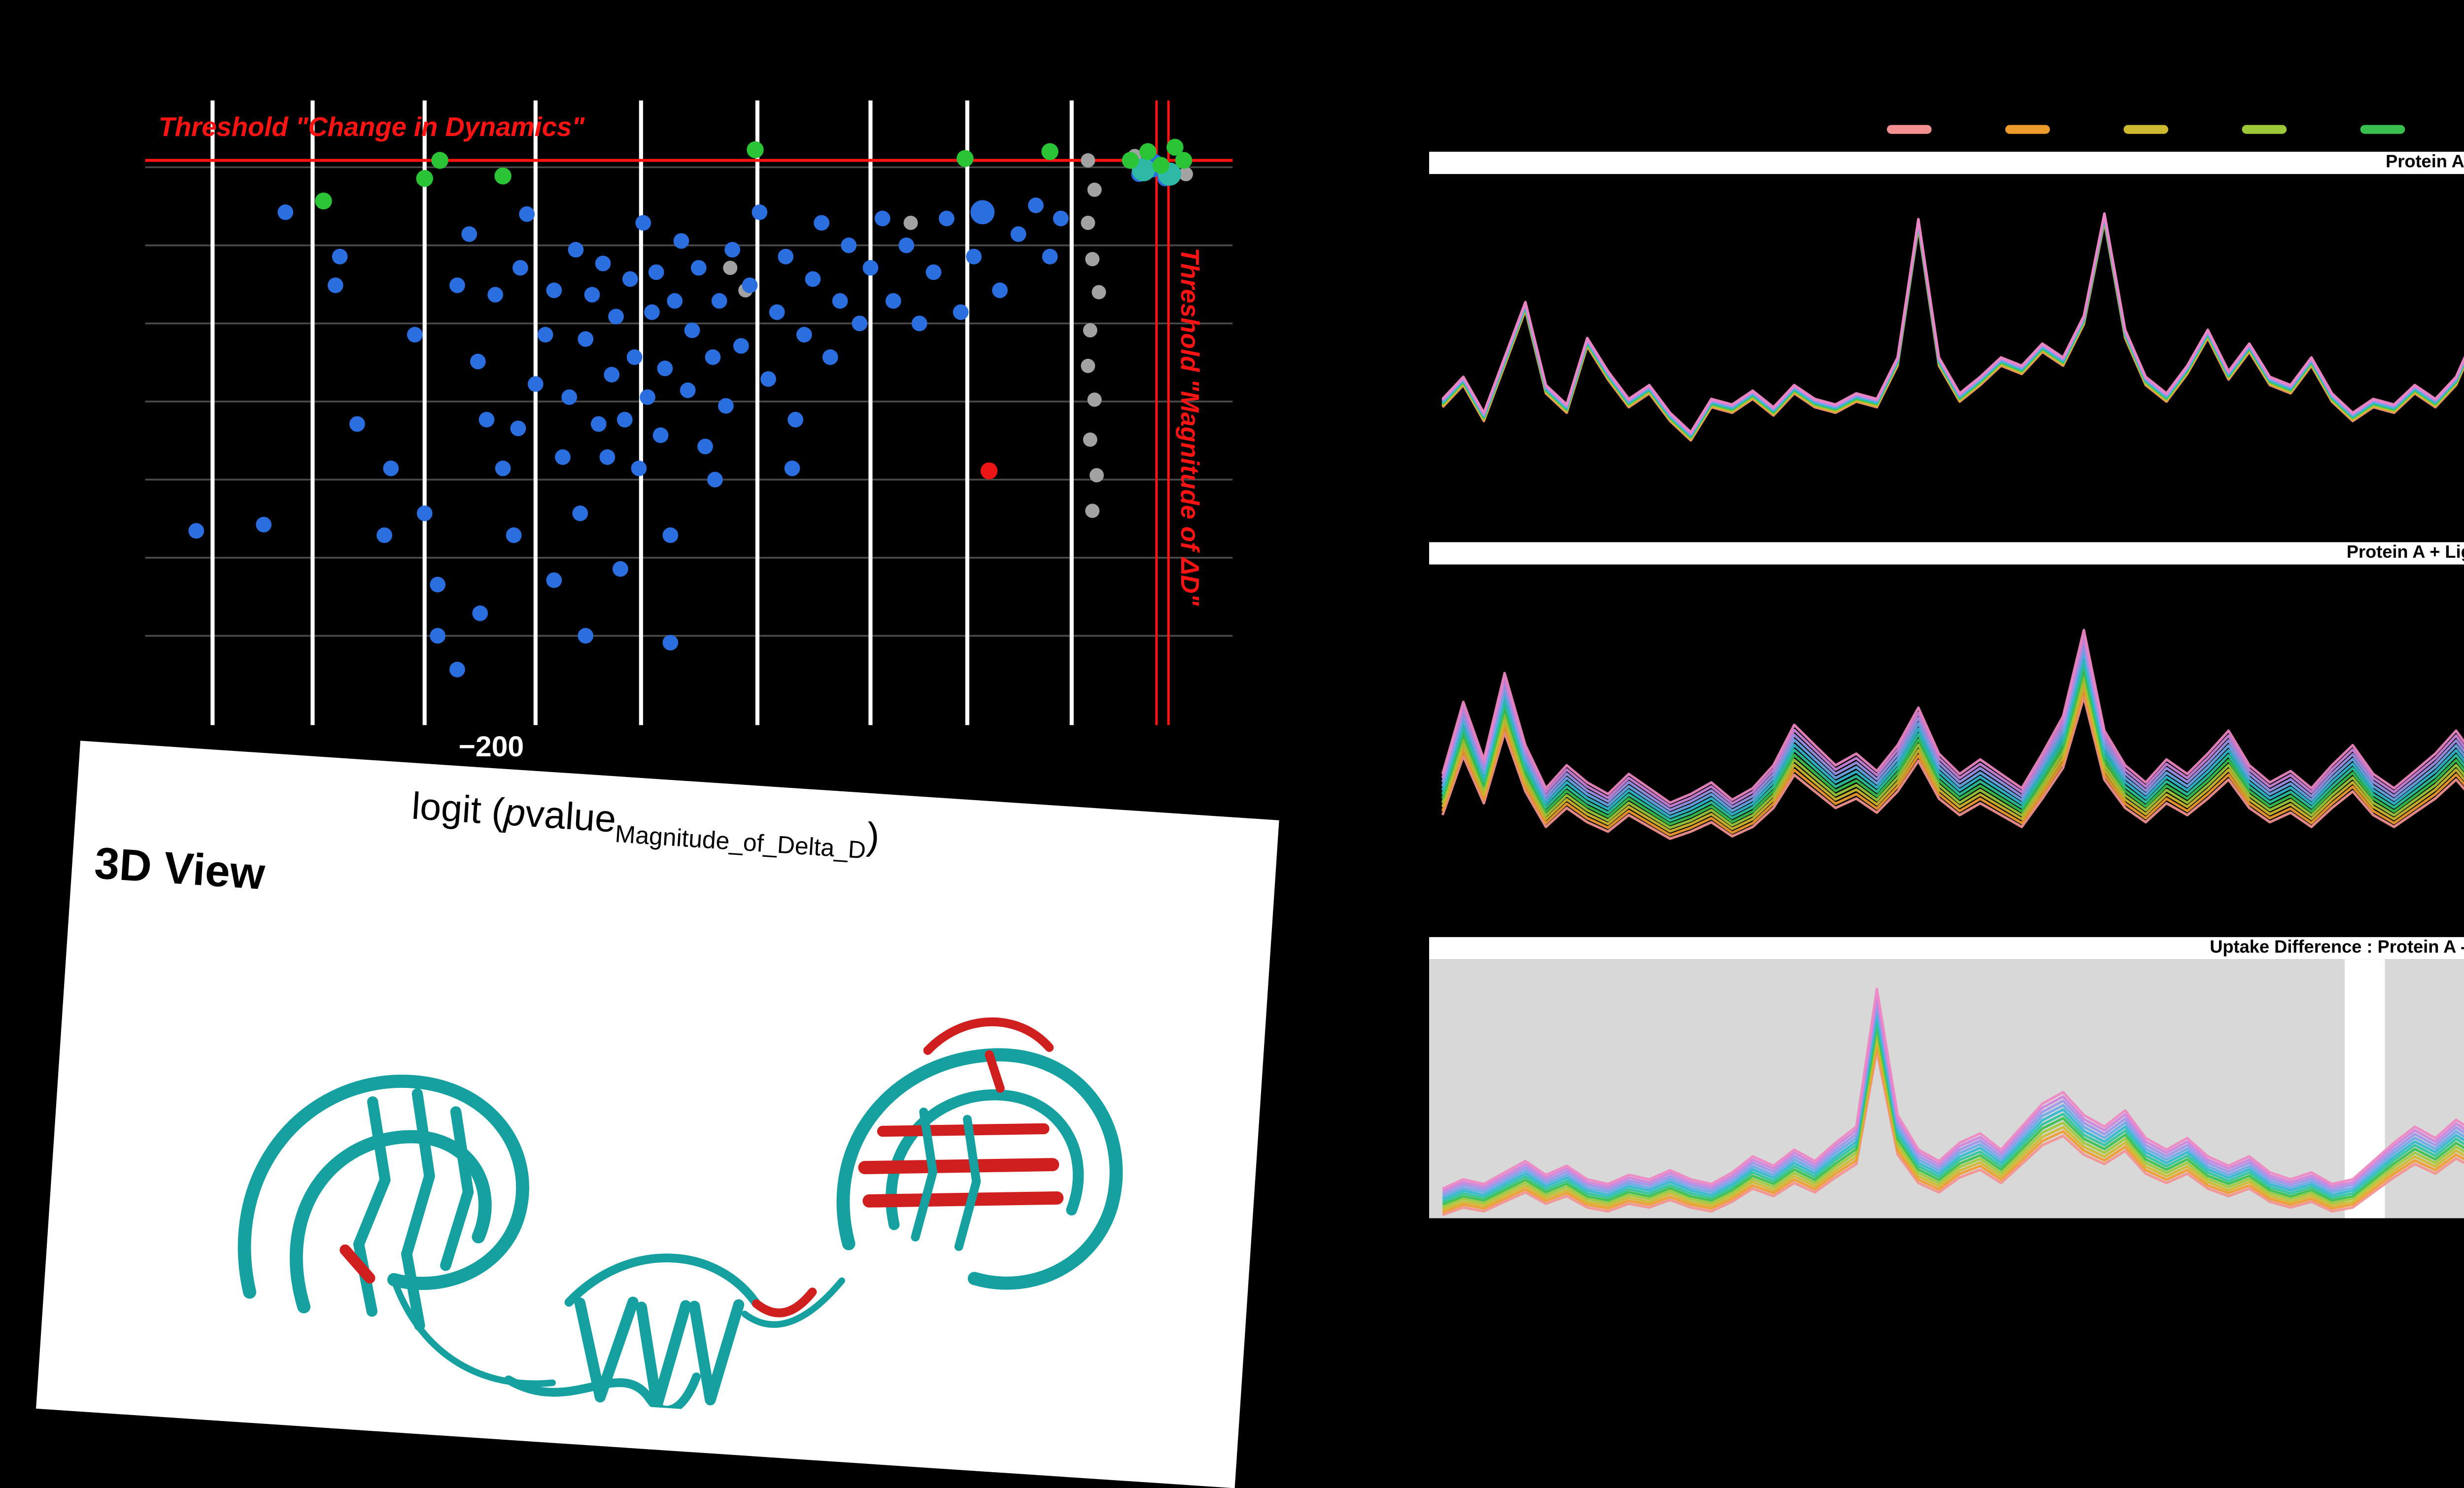 This screenshot has height=1488, width=2464. I want to click on uptake-difference-plot-area, so click(1946, 1088).